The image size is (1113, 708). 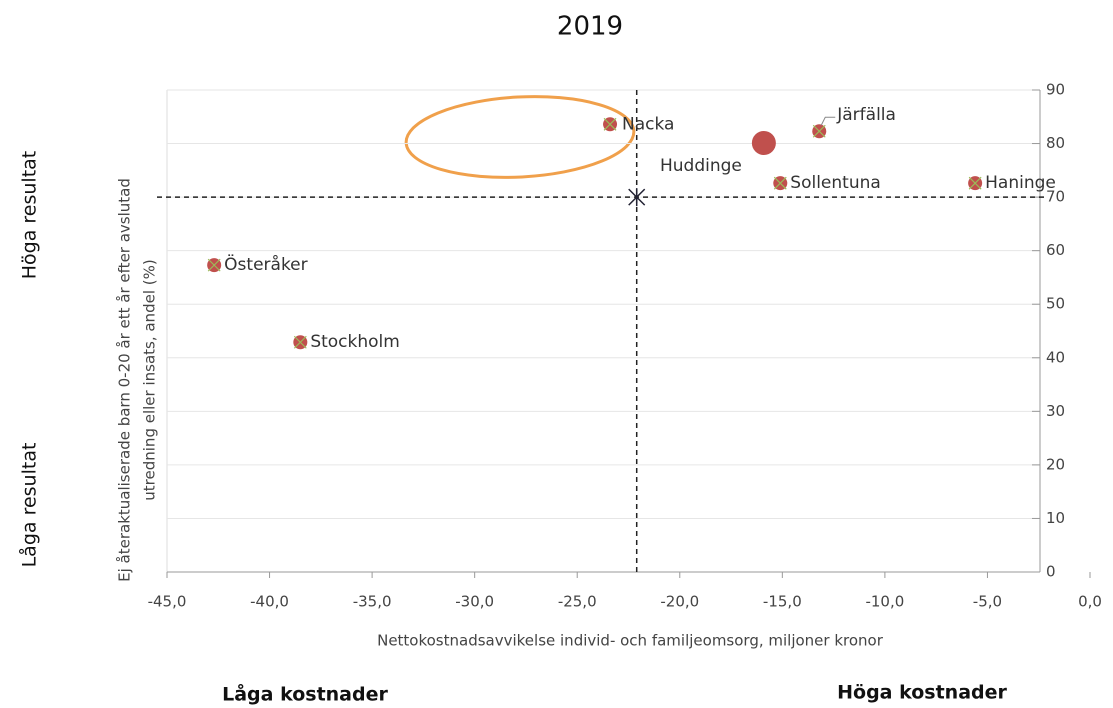 What do you see at coordinates (1055, 250) in the screenshot?
I see `y-tick-label: 60` at bounding box center [1055, 250].